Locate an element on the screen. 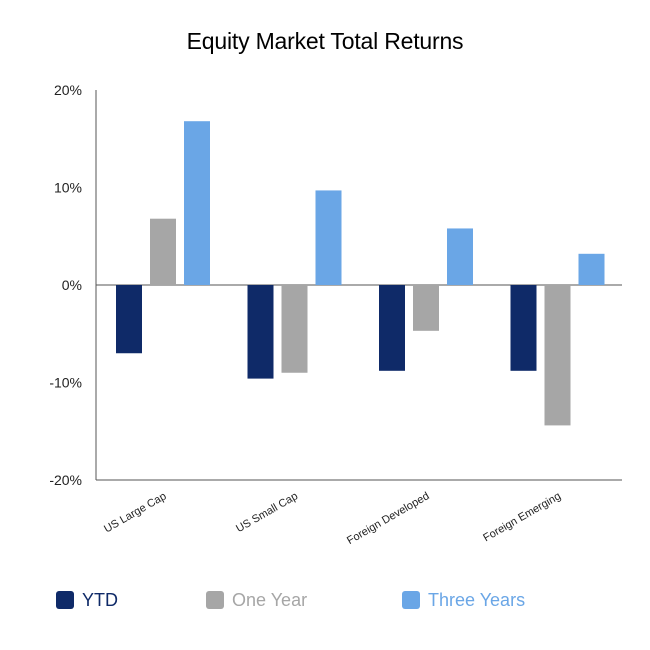 The width and height of the screenshot is (650, 650). legend-label: One Year is located at coordinates (270, 599).